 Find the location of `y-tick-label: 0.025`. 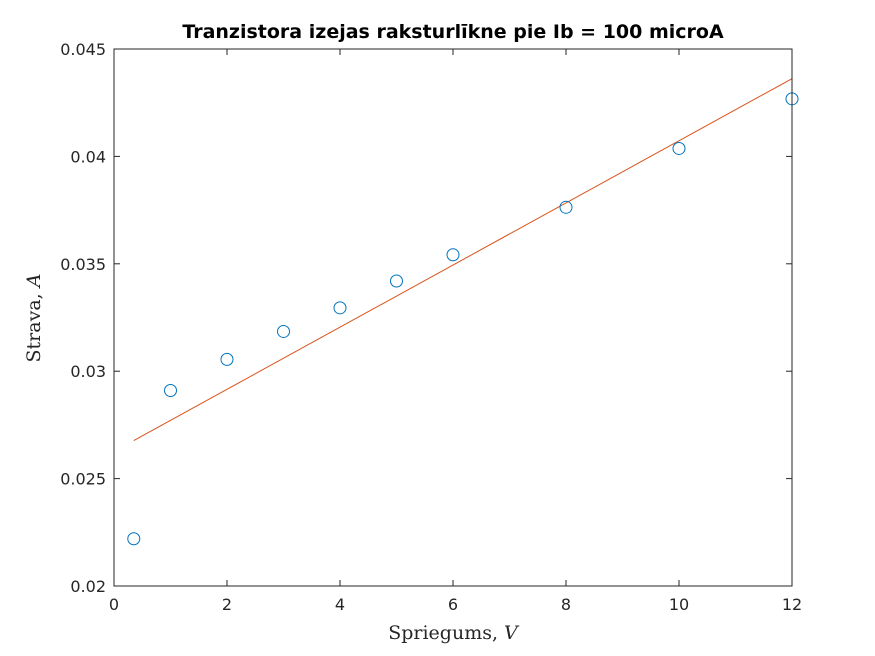

y-tick-label: 0.025 is located at coordinates (83, 479).